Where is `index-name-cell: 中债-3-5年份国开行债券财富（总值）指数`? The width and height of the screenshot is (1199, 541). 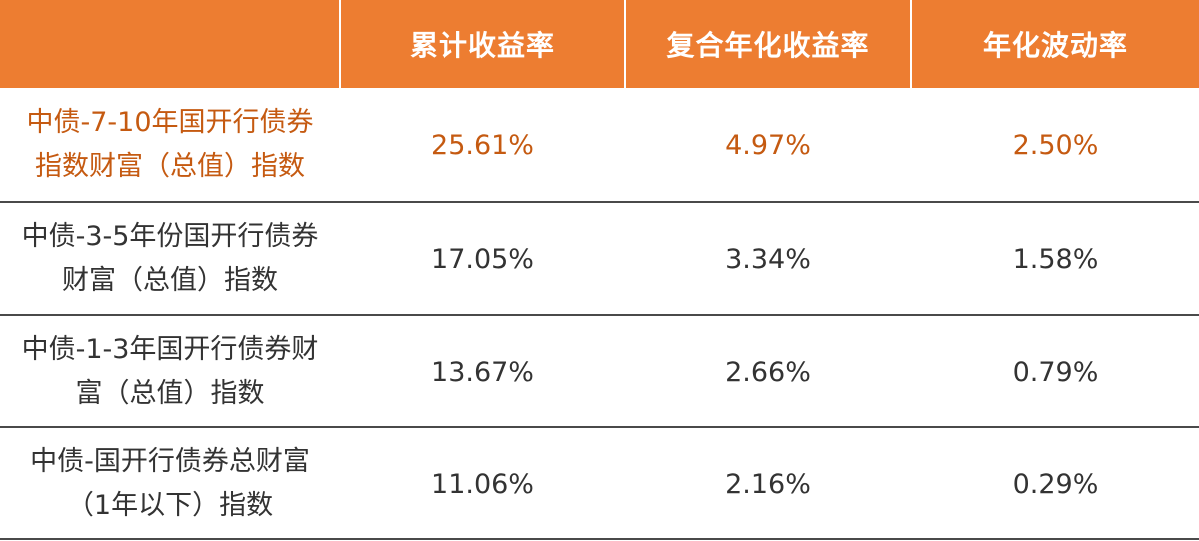 index-name-cell: 中债-3-5年份国开行债券财富（总值）指数 is located at coordinates (170, 259).